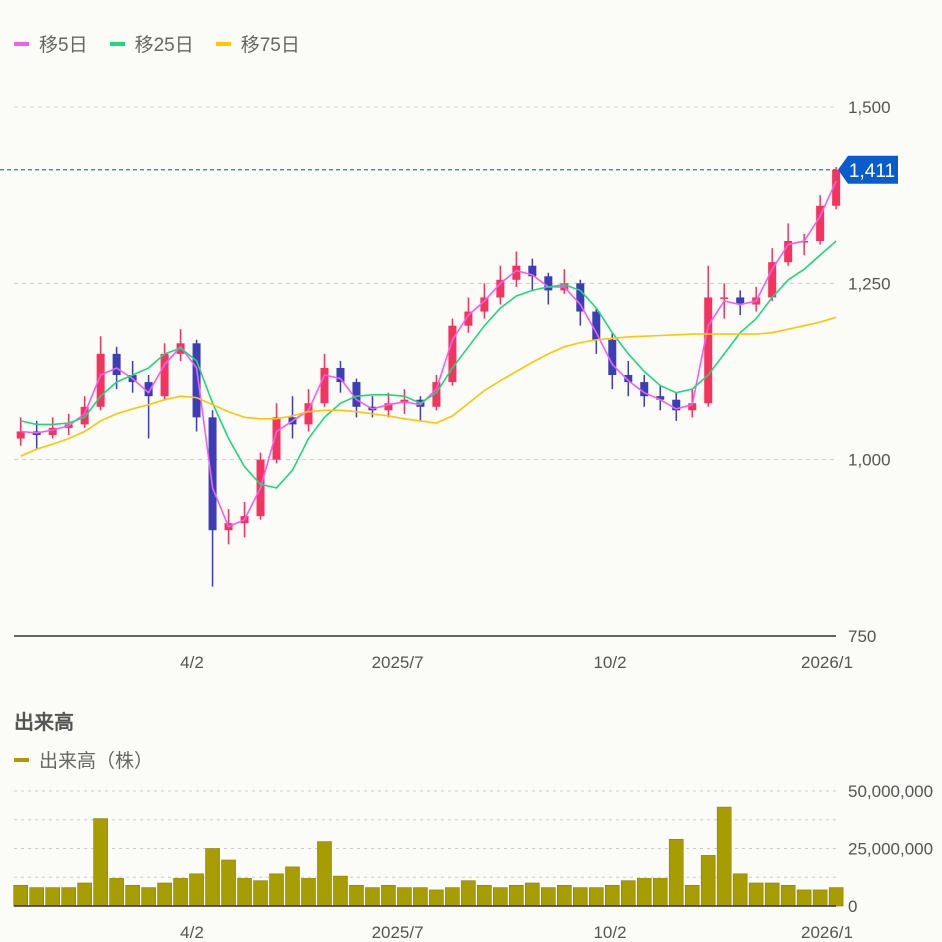  I want to click on price-x-tick: 10/2, so click(609, 662).